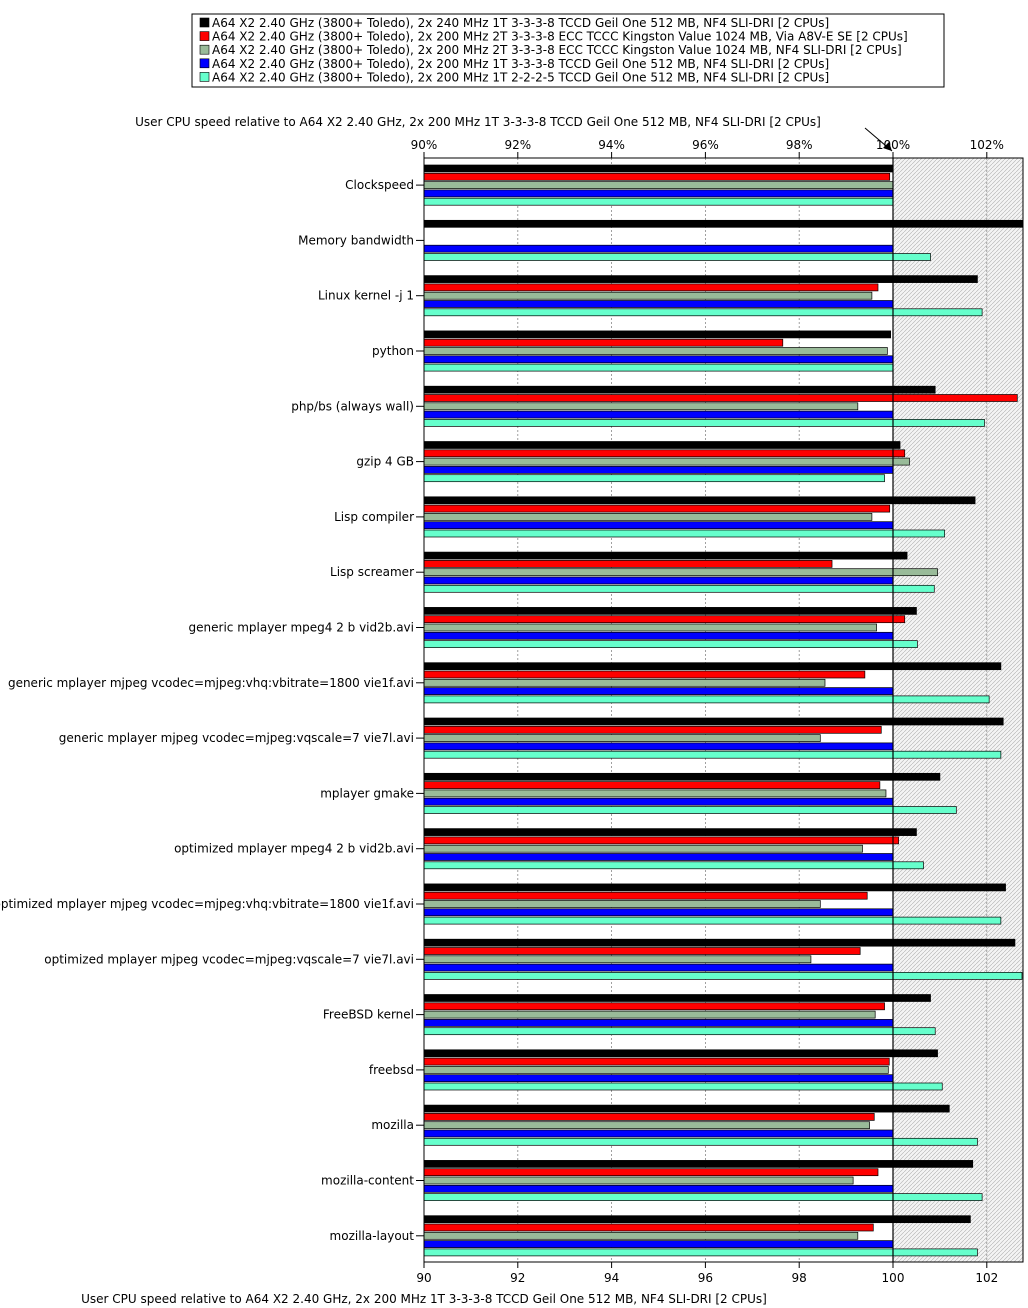 This screenshot has height=1308, width=1028. Describe the element at coordinates (391, 1070) in the screenshot. I see `category-label: freebsd` at that location.